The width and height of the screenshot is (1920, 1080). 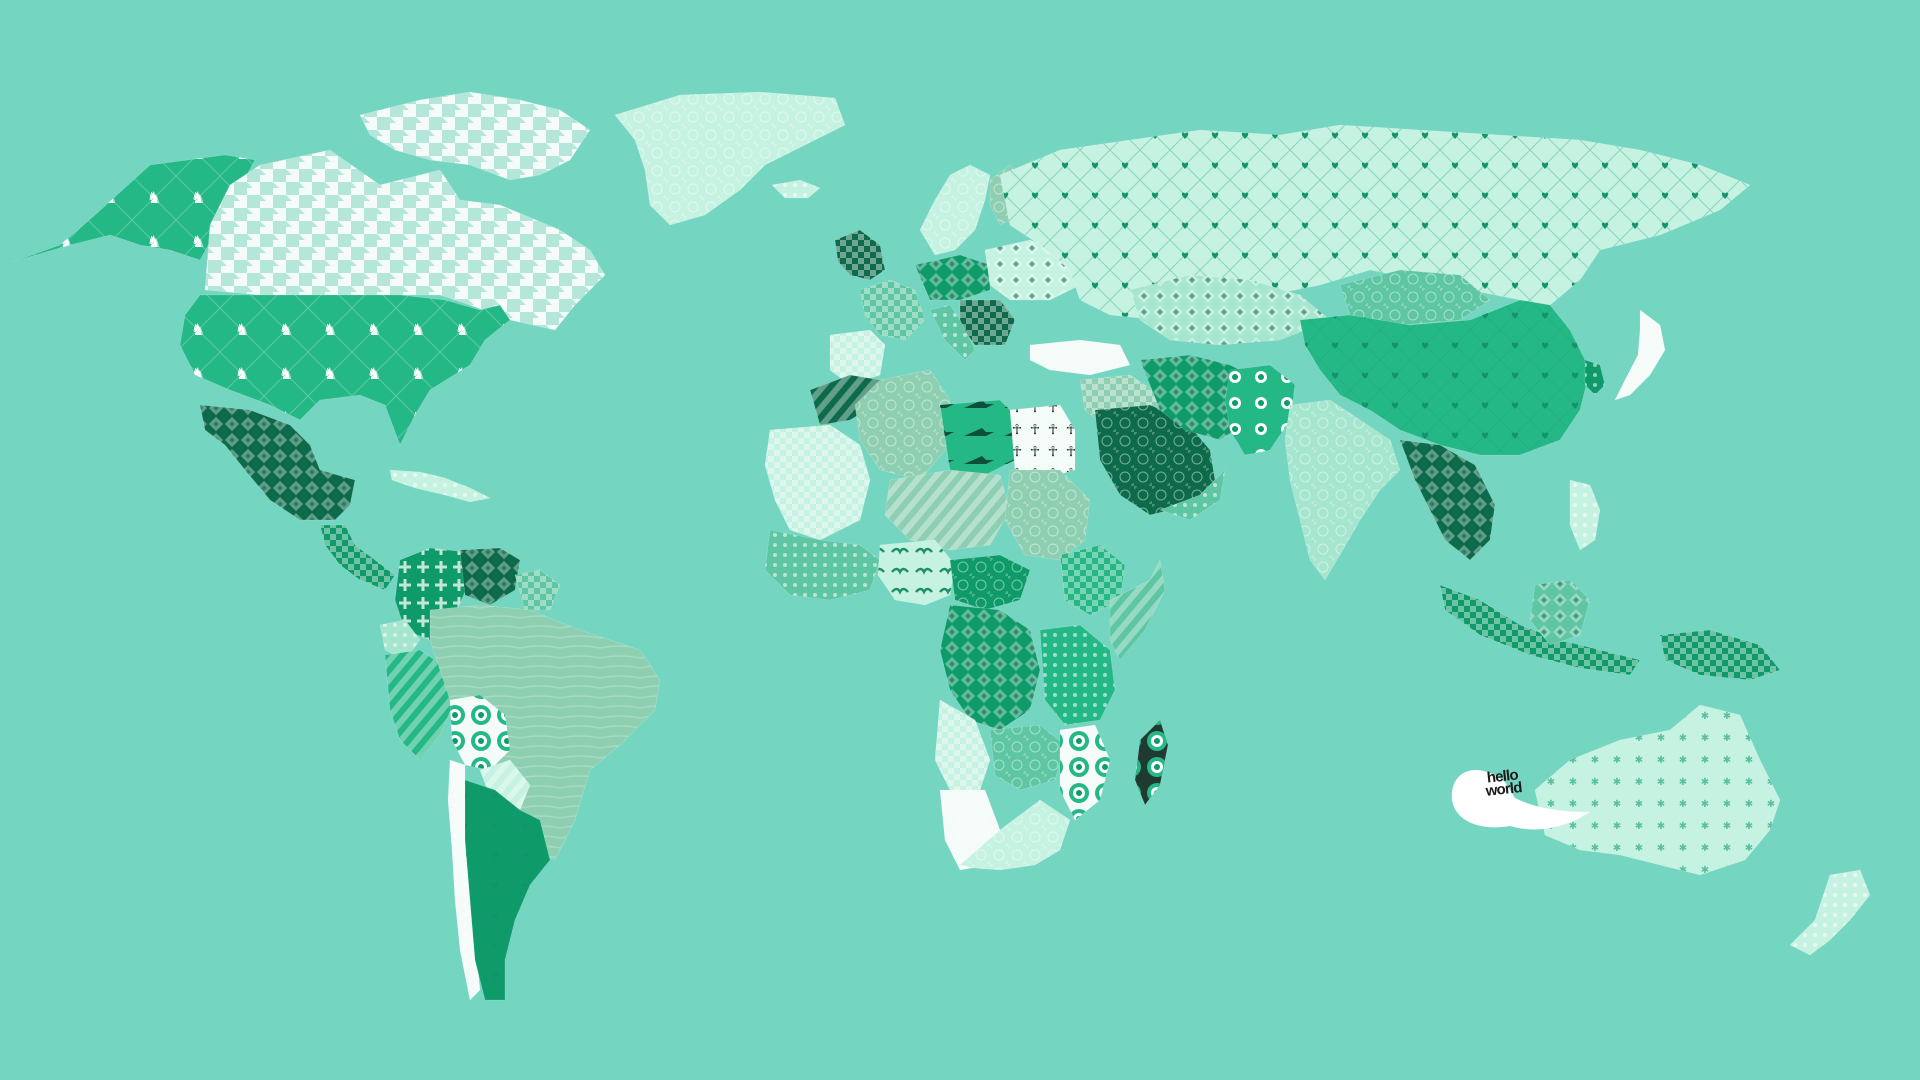 I want to click on country-pattern-canada, so click(x=405, y=240).